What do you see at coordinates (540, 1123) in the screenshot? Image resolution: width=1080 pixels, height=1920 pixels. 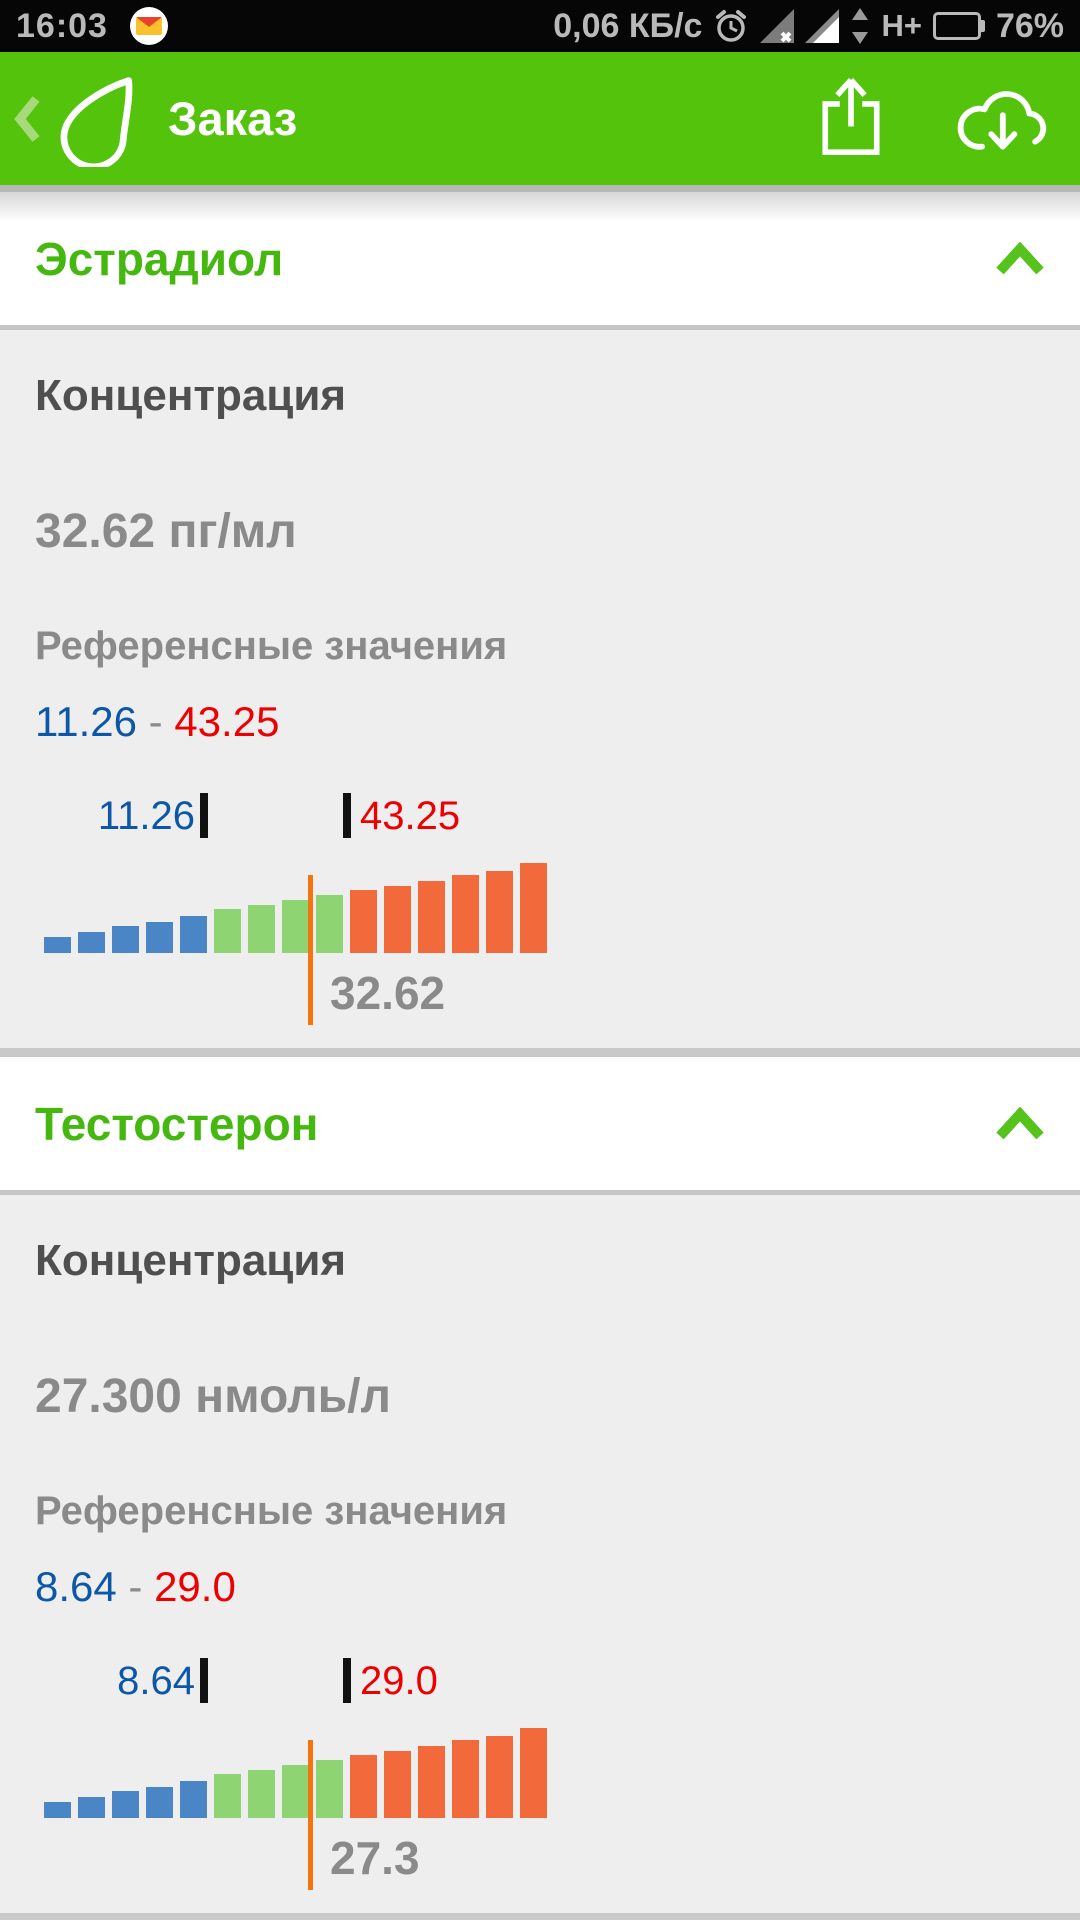 I see `section-header-testosterone: Тестостерон` at bounding box center [540, 1123].